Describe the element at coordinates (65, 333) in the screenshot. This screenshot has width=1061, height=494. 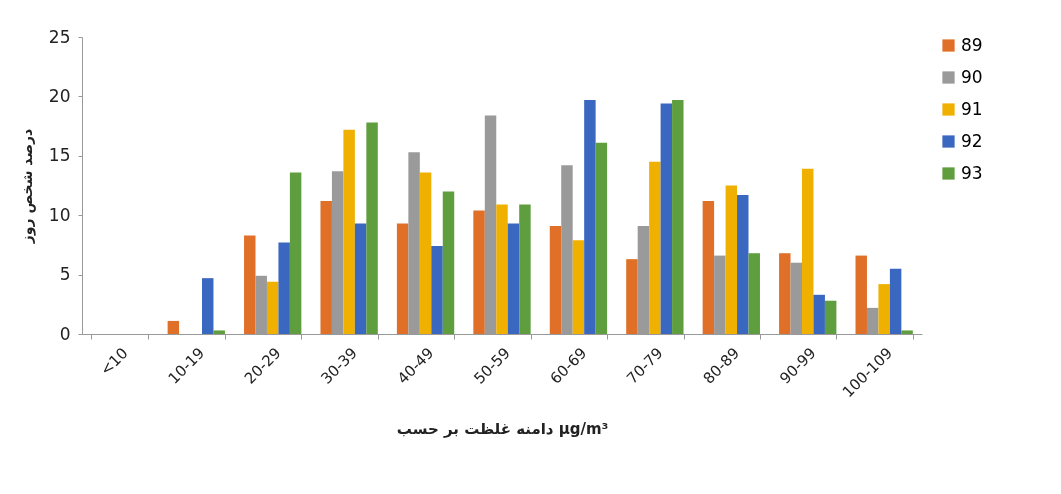
I see `y-tick-label: 0` at that location.